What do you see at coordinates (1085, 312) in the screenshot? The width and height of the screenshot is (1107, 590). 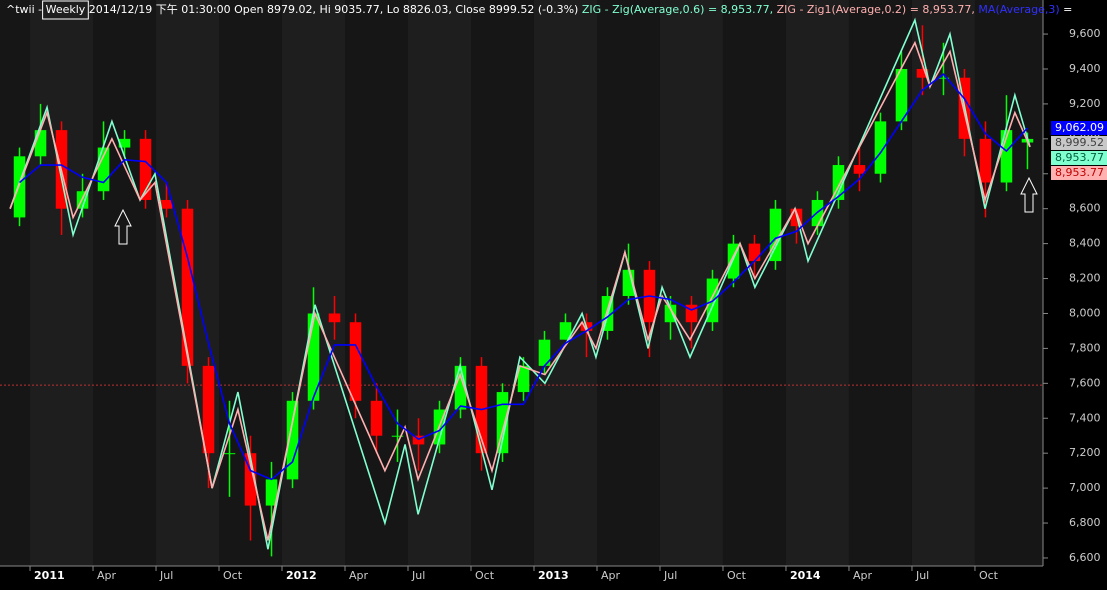 I see `y-tick-label: 8,000` at bounding box center [1085, 312].